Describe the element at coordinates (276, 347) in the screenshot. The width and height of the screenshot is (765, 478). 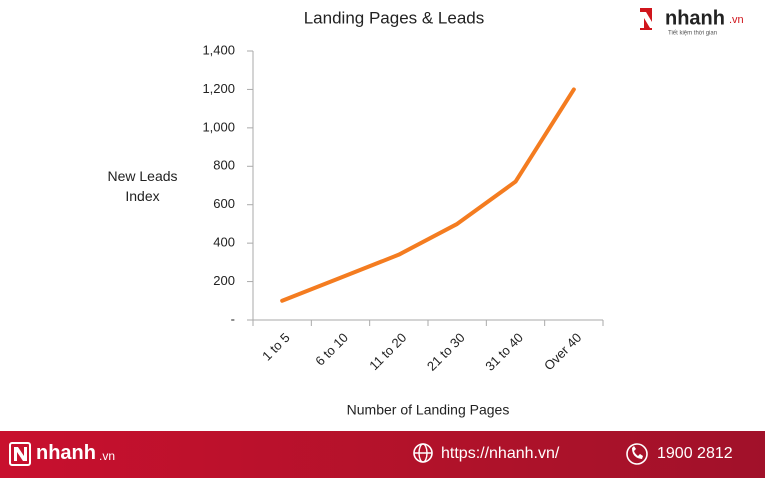
I see `x-tick-label: 1 to 5` at that location.